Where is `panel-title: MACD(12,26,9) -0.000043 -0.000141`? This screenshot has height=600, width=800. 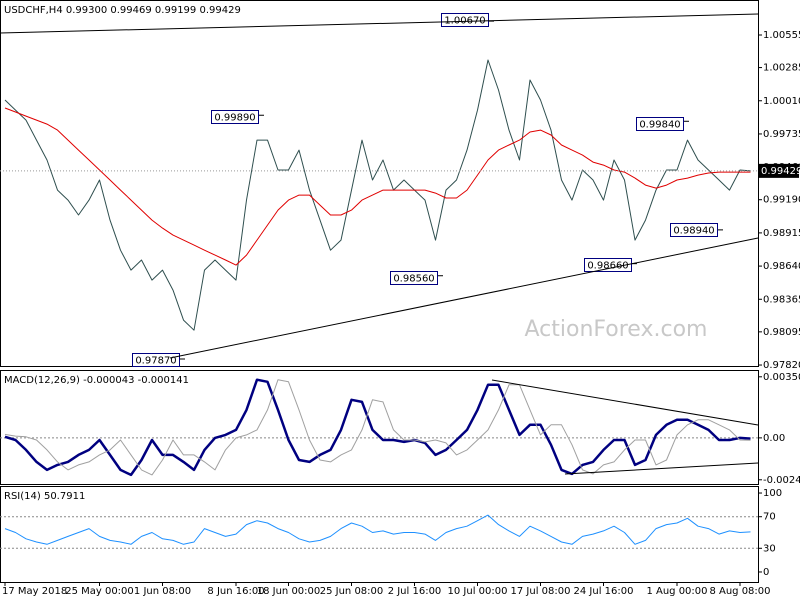 panel-title: MACD(12,26,9) -0.000043 -0.000141 is located at coordinates (96, 380).